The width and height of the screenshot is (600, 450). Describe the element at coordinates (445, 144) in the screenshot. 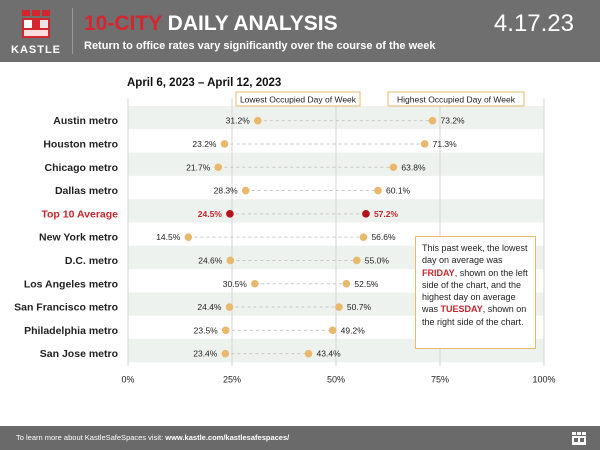

I see `high-value-label: 71.3%` at that location.